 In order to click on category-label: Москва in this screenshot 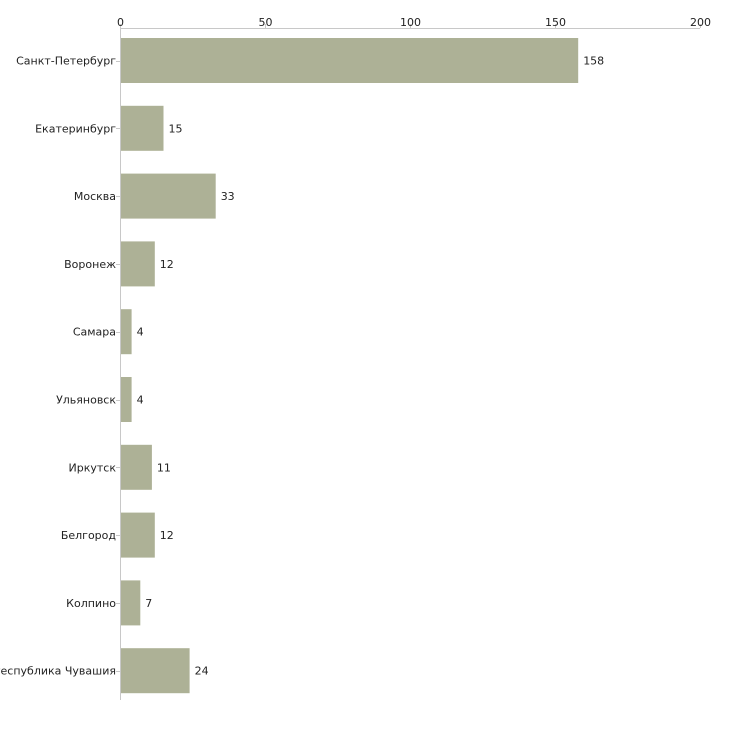, I will do `click(95, 196)`.